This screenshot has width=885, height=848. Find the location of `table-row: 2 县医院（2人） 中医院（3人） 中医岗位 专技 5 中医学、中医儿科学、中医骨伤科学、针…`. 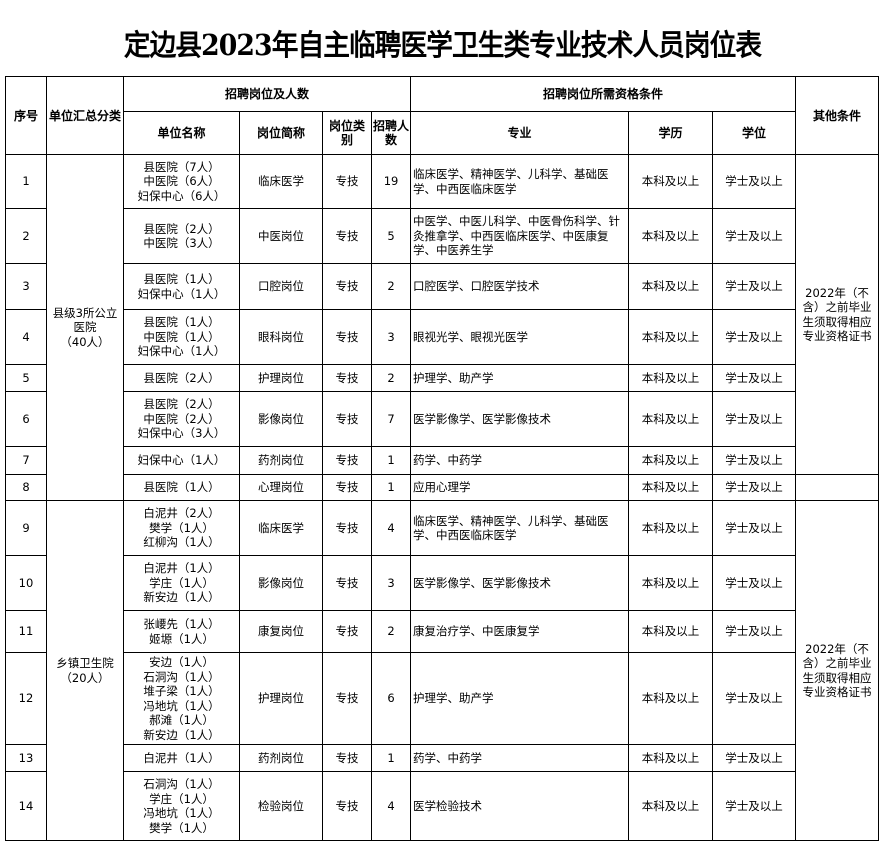

table-row: 2 县医院（2人） 中医院（3人） 中医岗位 专技 5 中医学、中医儿科学、中医骨伤科学、针… is located at coordinates (442, 236).